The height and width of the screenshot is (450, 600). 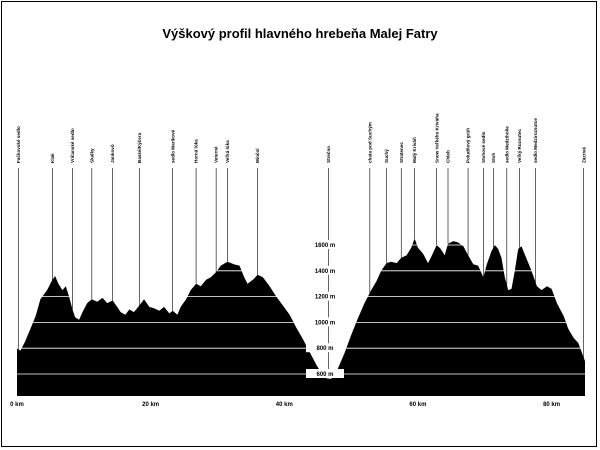 What do you see at coordinates (17, 405) in the screenshot?
I see `x-tick-label: 0 km` at bounding box center [17, 405].